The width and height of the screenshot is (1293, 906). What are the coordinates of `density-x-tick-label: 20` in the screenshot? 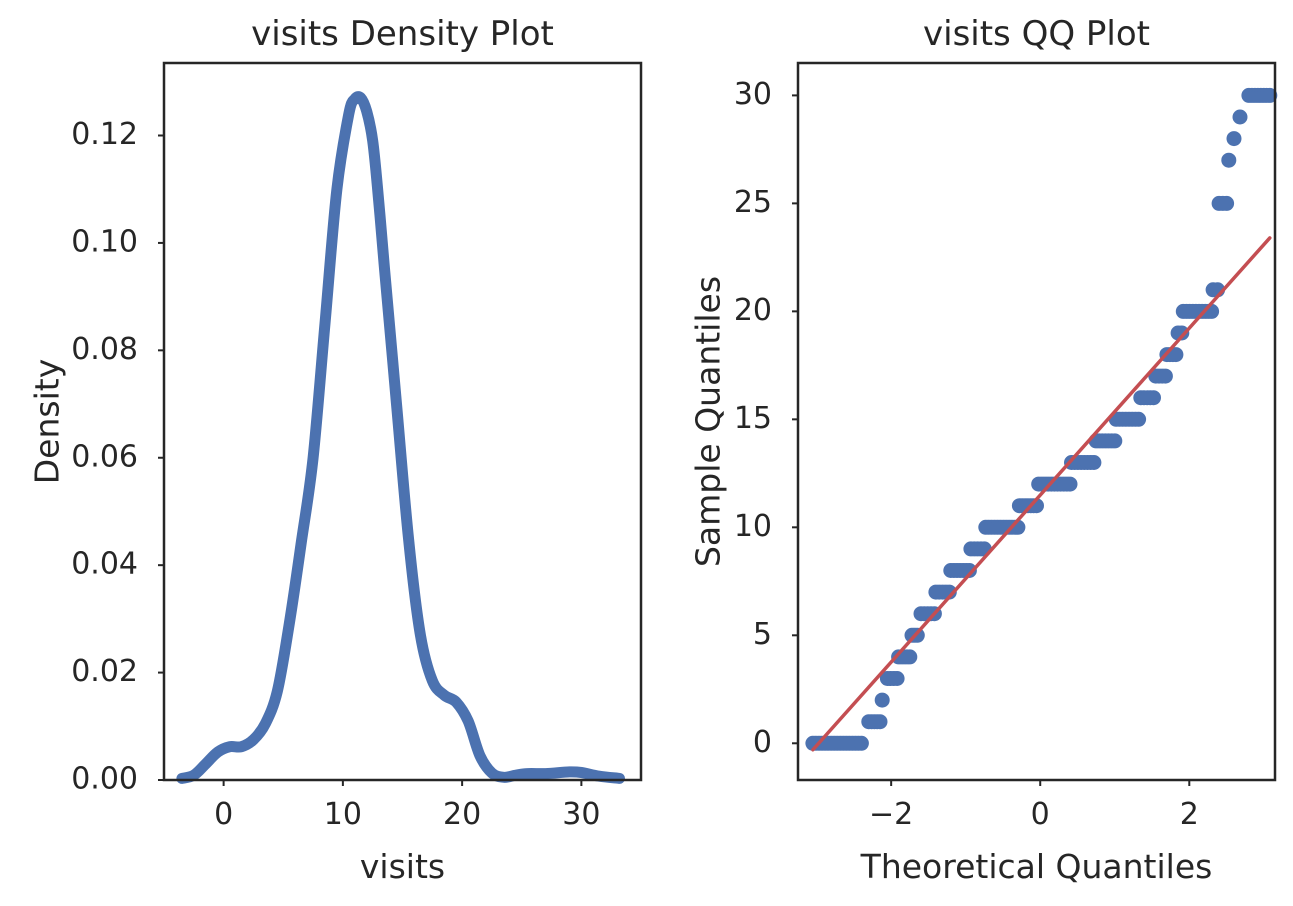 It's located at (462, 814).